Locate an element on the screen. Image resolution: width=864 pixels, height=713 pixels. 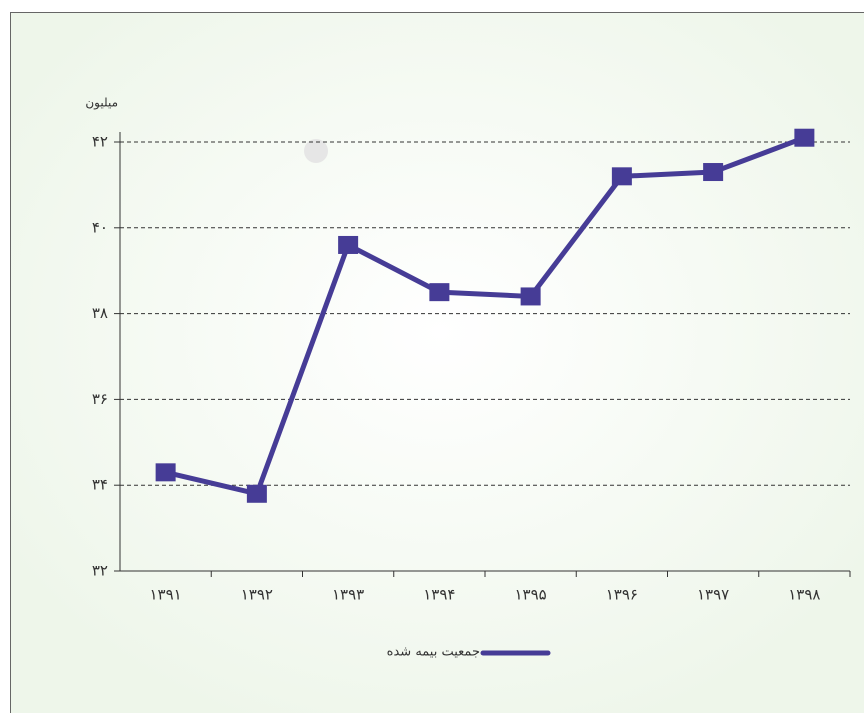
x-tick-label: ۱۳۹۶ is located at coordinates (622, 595).